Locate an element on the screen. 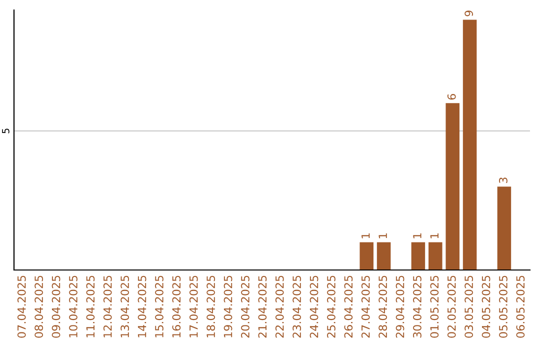 The width and height of the screenshot is (540, 340). x-tick-label: 15.04.2025 is located at coordinates (159, 307).